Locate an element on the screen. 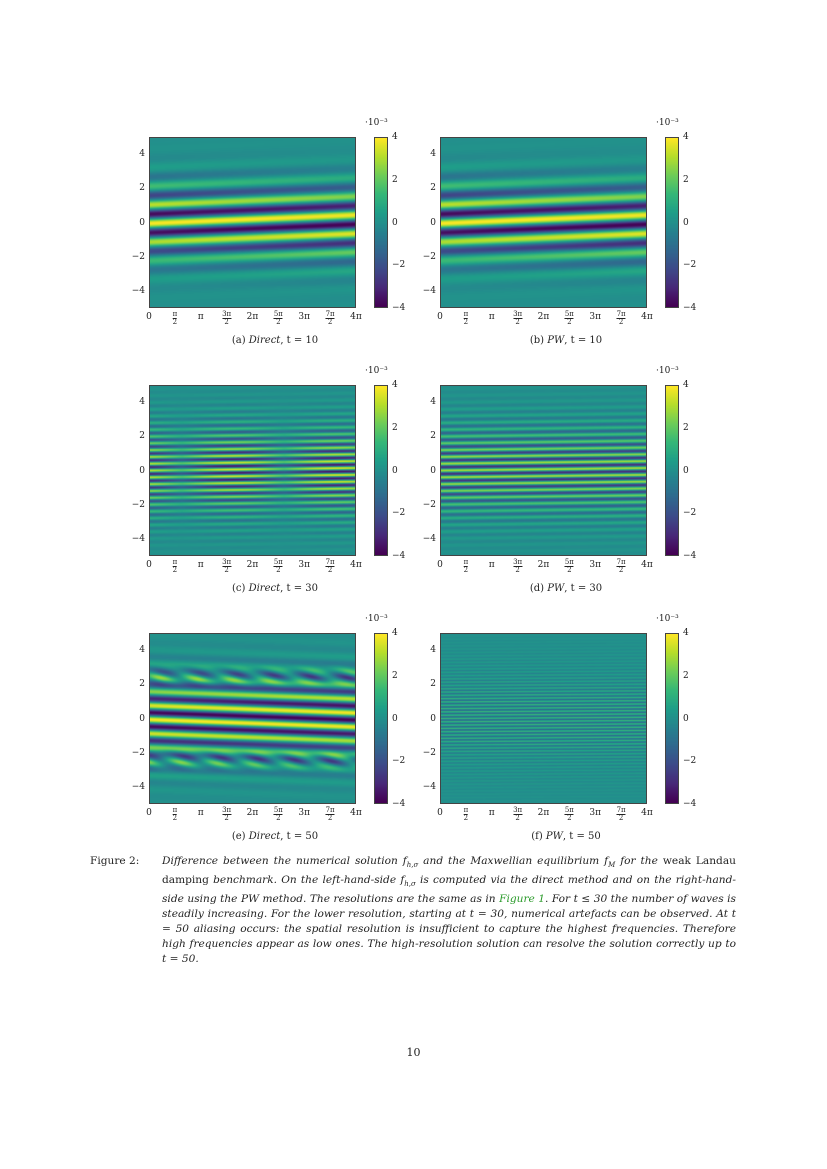  subfigure-caption: (f) PW, t = 50 is located at coordinates (566, 836).